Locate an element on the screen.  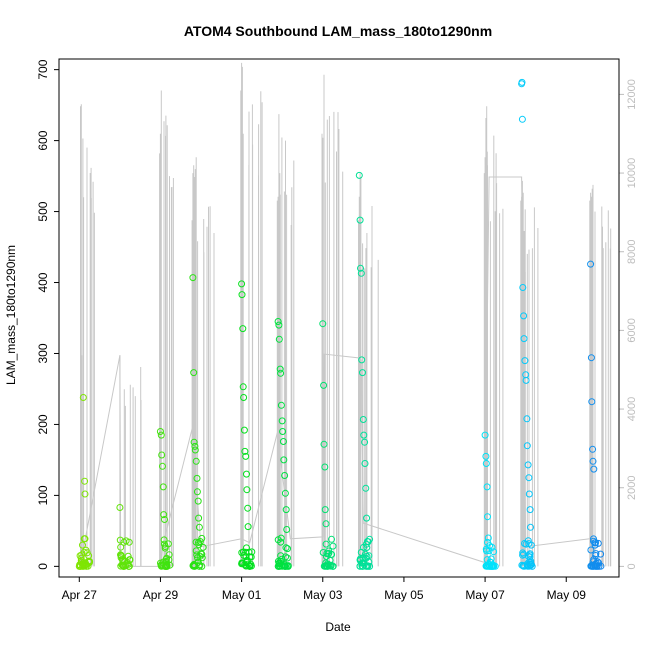
chart-title: ATOM4 Southbound LAM_mass_180to1290nm is located at coordinates (338, 31).